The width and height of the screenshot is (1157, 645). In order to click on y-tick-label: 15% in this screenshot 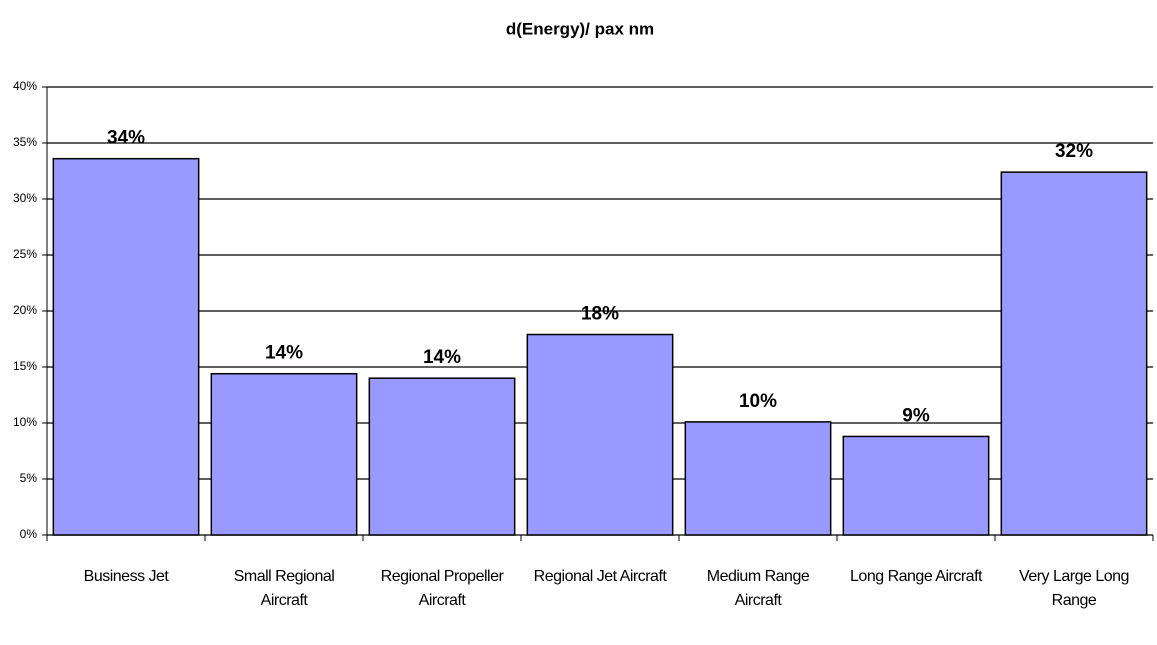, I will do `click(25, 366)`.